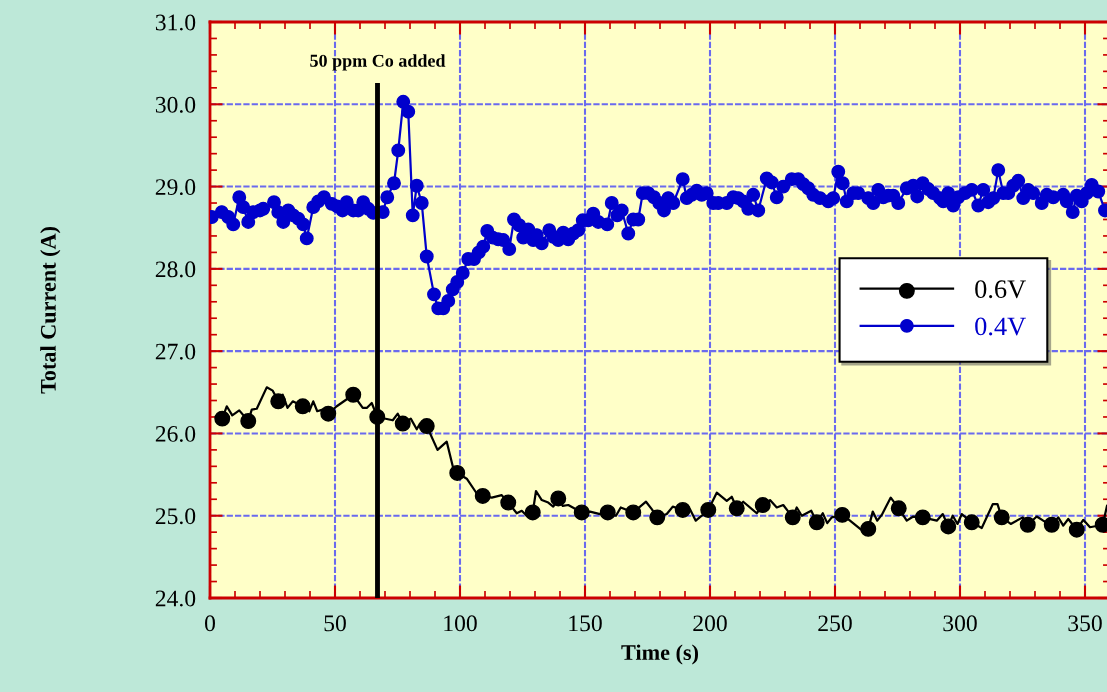 Image resolution: width=1107 pixels, height=692 pixels. I want to click on x-tick-label: 250, so click(835, 623).